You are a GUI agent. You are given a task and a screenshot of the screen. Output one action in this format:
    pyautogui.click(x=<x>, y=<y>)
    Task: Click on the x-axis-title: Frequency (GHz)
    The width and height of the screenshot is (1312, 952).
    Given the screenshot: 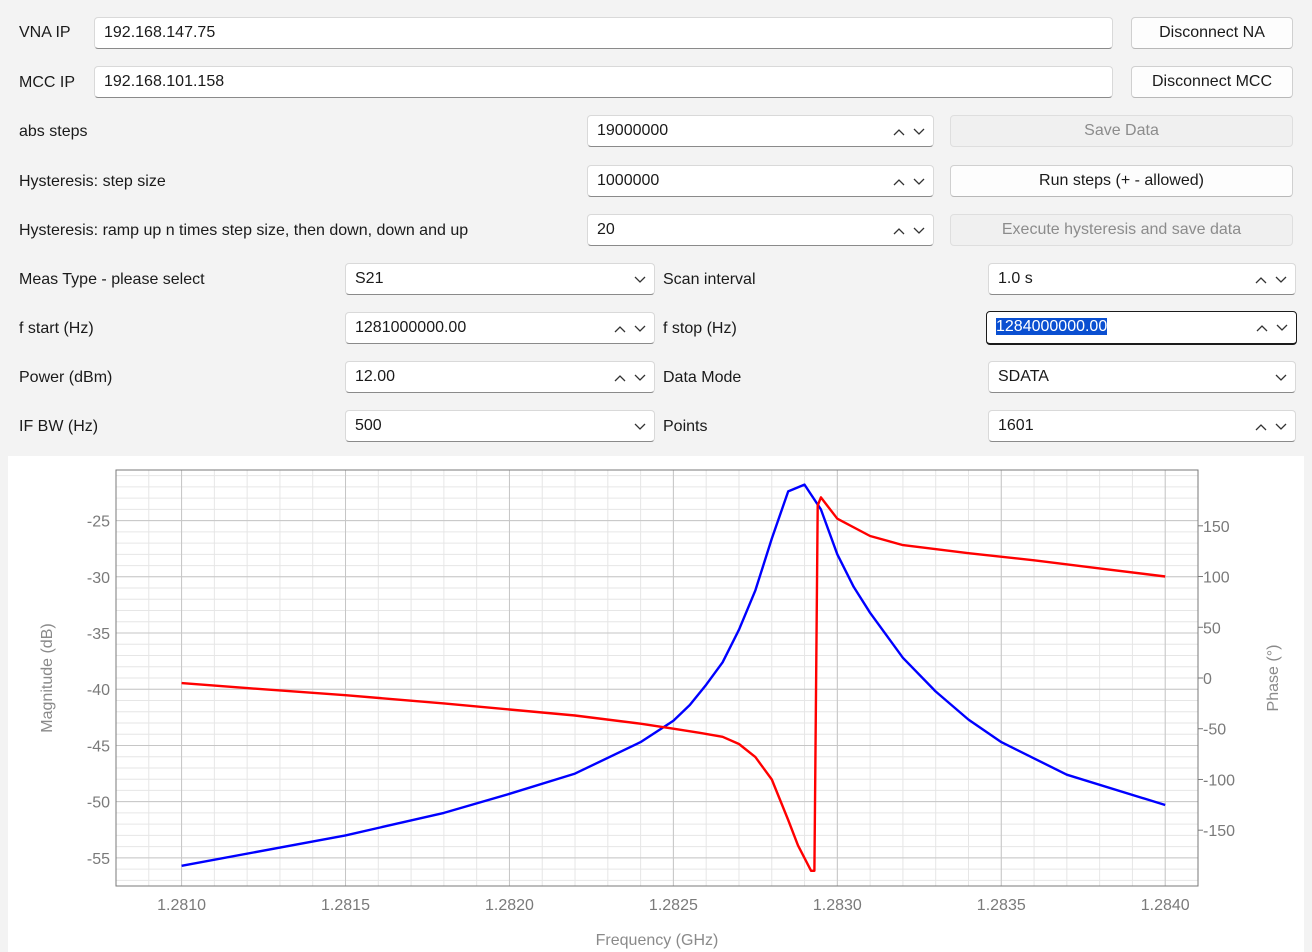 What is the action you would take?
    pyautogui.click(x=657, y=940)
    